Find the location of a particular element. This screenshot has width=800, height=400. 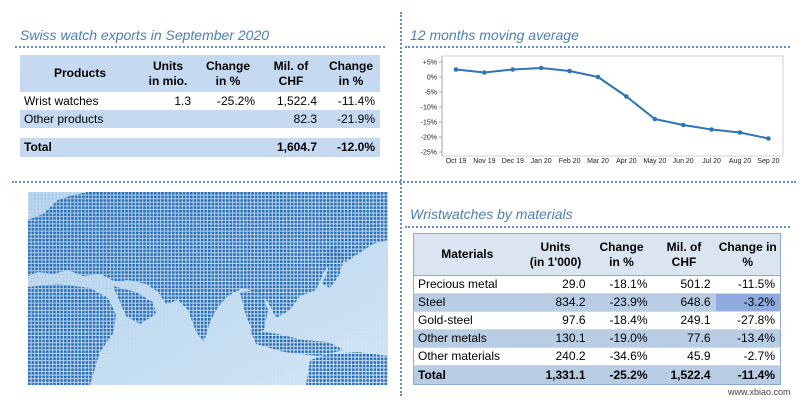

cell-chf-change: -13.4% is located at coordinates (748, 338).